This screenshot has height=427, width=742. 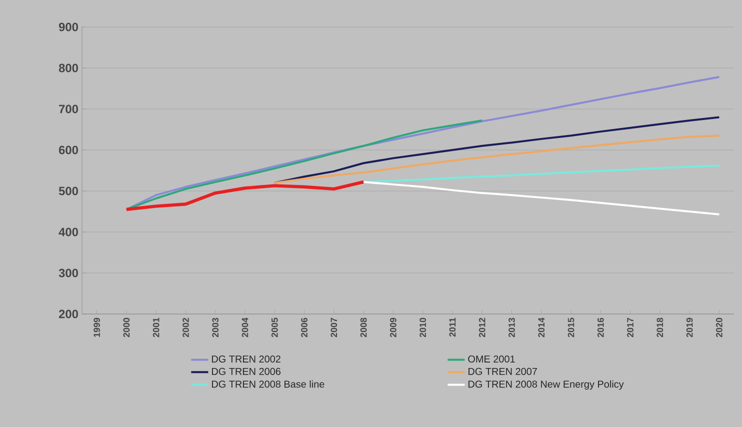 What do you see at coordinates (660, 328) in the screenshot?
I see `x-tick-label: 2018` at bounding box center [660, 328].